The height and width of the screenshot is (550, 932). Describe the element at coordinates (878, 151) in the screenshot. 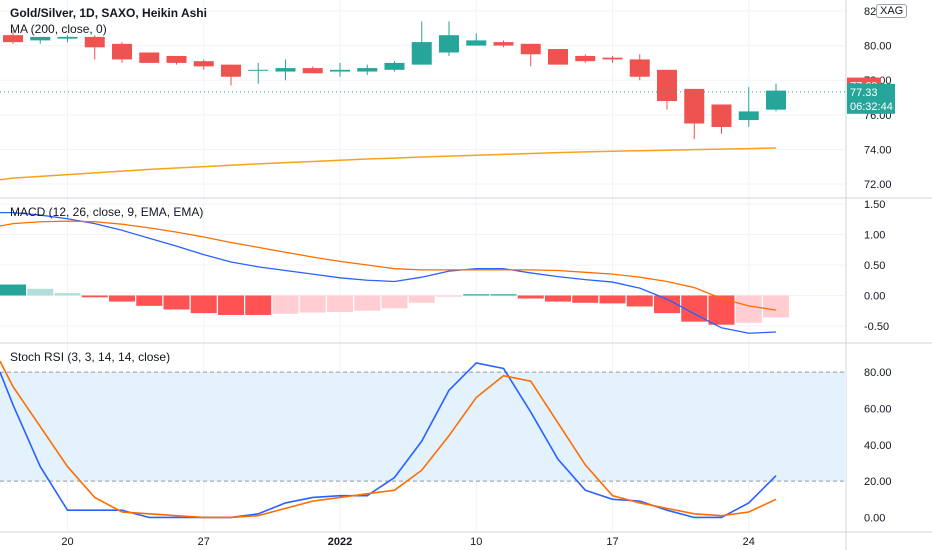

I see `price-axis-label: 74.00` at that location.